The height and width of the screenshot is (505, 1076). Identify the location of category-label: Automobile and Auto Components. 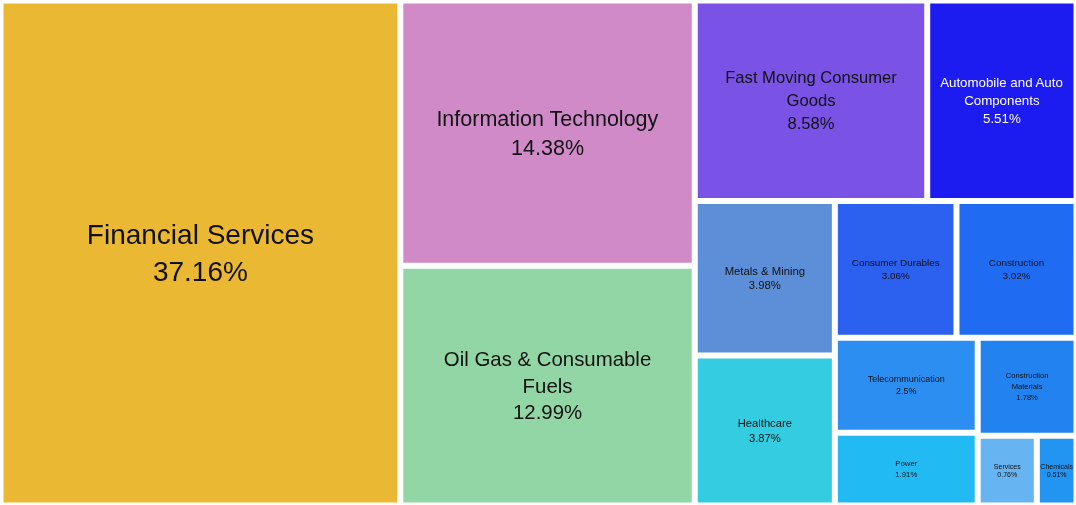
(1001, 92).